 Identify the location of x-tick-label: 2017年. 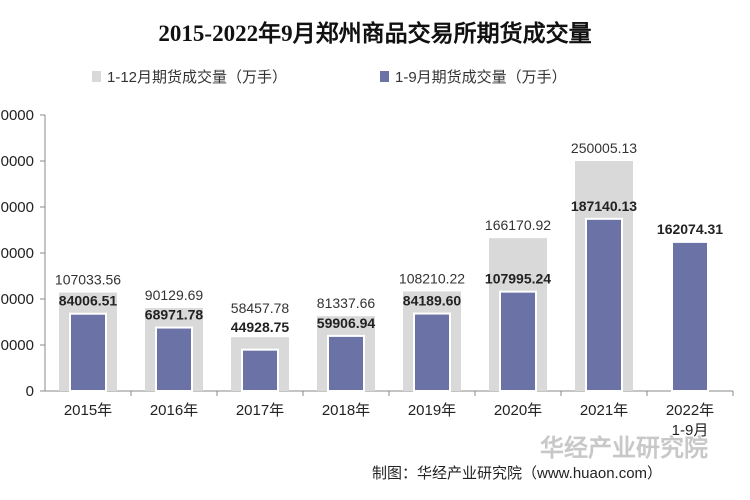
(260, 410).